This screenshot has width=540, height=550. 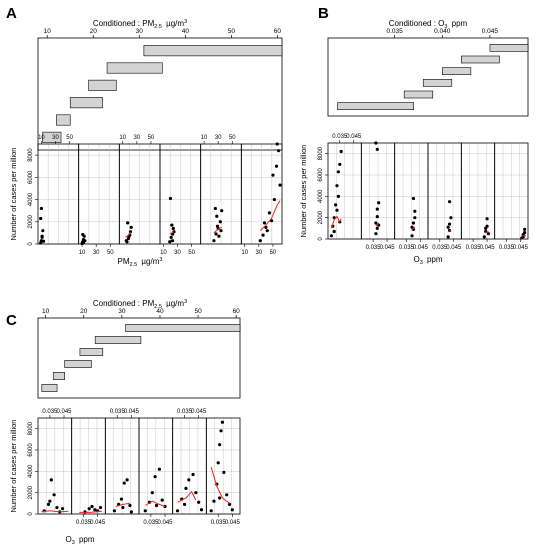 I want to click on x-tick-label: 30, so click(x=96, y=253).